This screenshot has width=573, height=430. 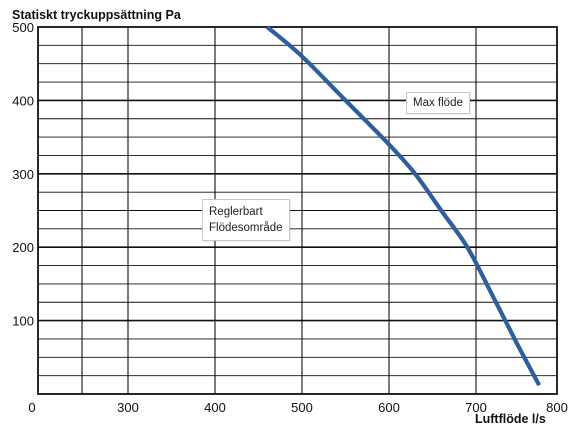 What do you see at coordinates (557, 407) in the screenshot?
I see `x-tick-label: 800` at bounding box center [557, 407].